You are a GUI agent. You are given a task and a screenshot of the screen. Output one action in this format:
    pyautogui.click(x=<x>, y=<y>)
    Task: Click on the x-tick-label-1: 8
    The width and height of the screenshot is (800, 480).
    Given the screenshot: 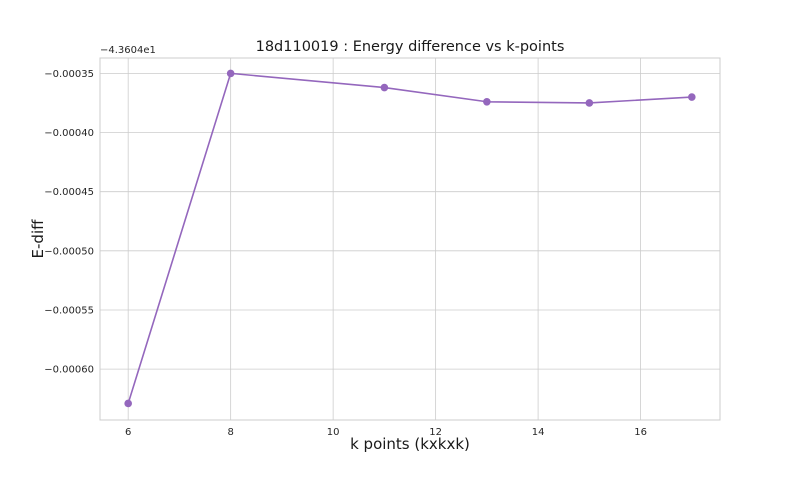 What is the action you would take?
    pyautogui.click(x=230, y=432)
    